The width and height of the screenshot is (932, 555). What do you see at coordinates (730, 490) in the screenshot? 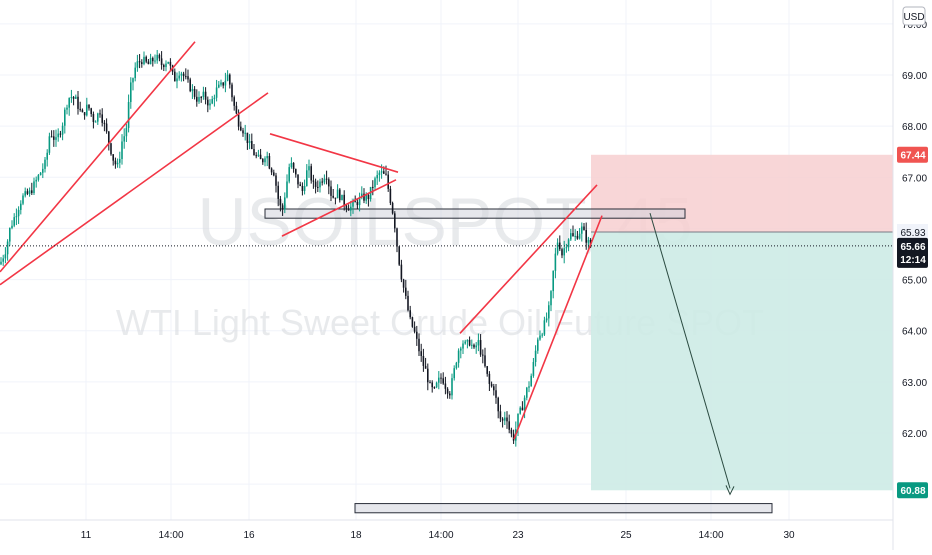
I see `projection-arrow-head` at bounding box center [730, 490].